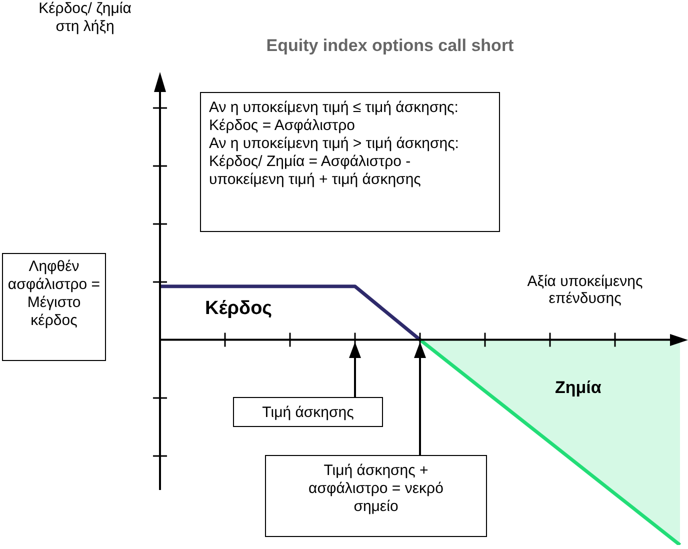  I want to click on text: Κέρδος/ ζημία στη λήξη, so click(85, 18).